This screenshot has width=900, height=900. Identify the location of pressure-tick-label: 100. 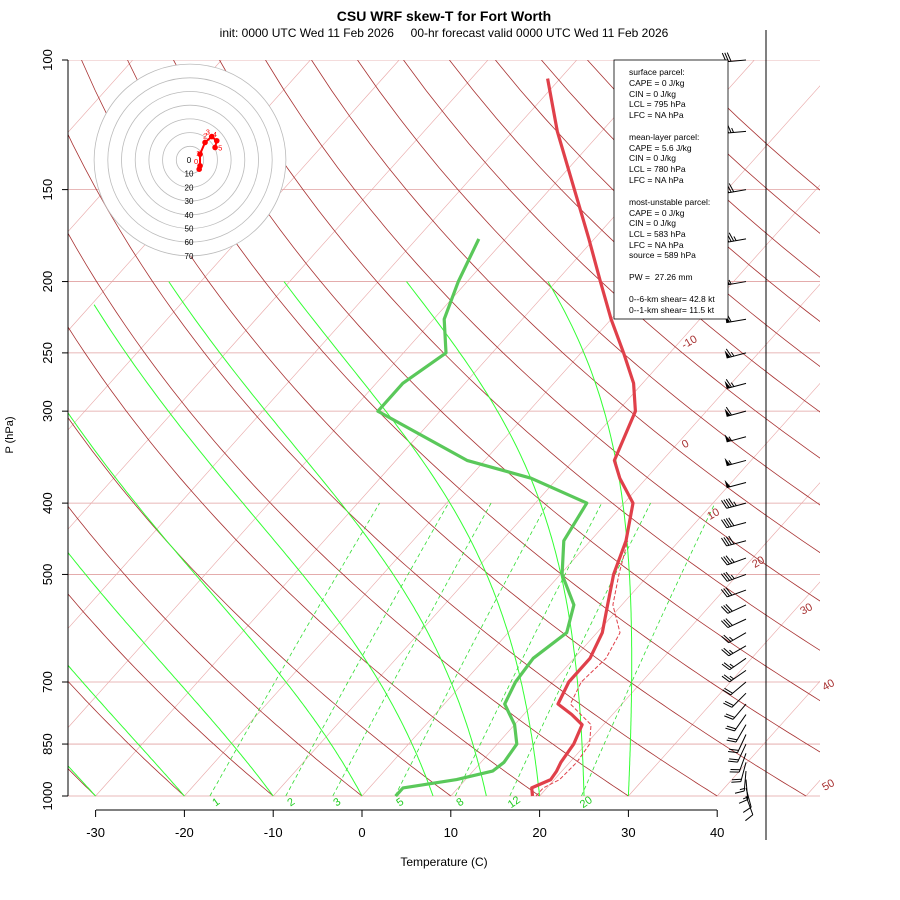
(47, 60).